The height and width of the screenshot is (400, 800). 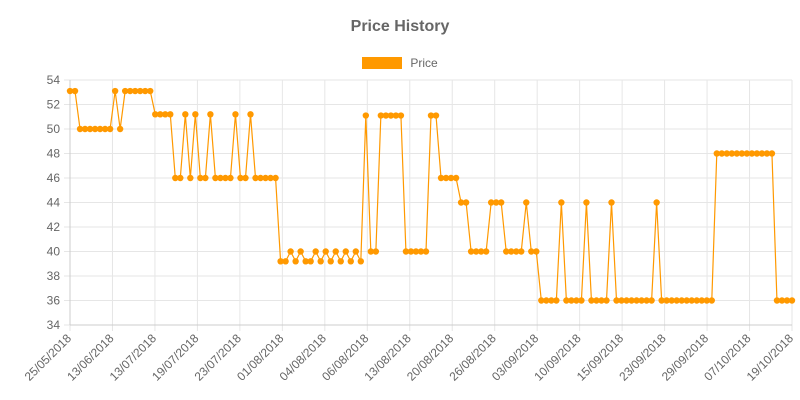 I want to click on legend: Price, so click(x=400, y=63).